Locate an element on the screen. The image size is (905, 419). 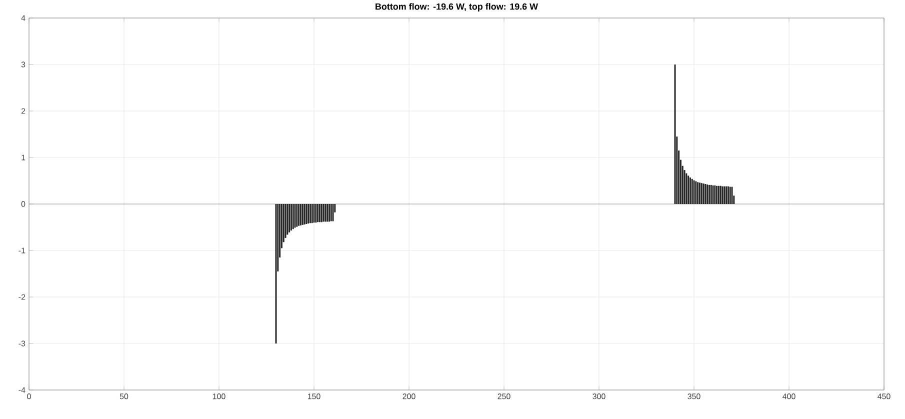
chart-title: Bottom flow: -19.6 W, top flow: 19.6 W is located at coordinates (457, 7).